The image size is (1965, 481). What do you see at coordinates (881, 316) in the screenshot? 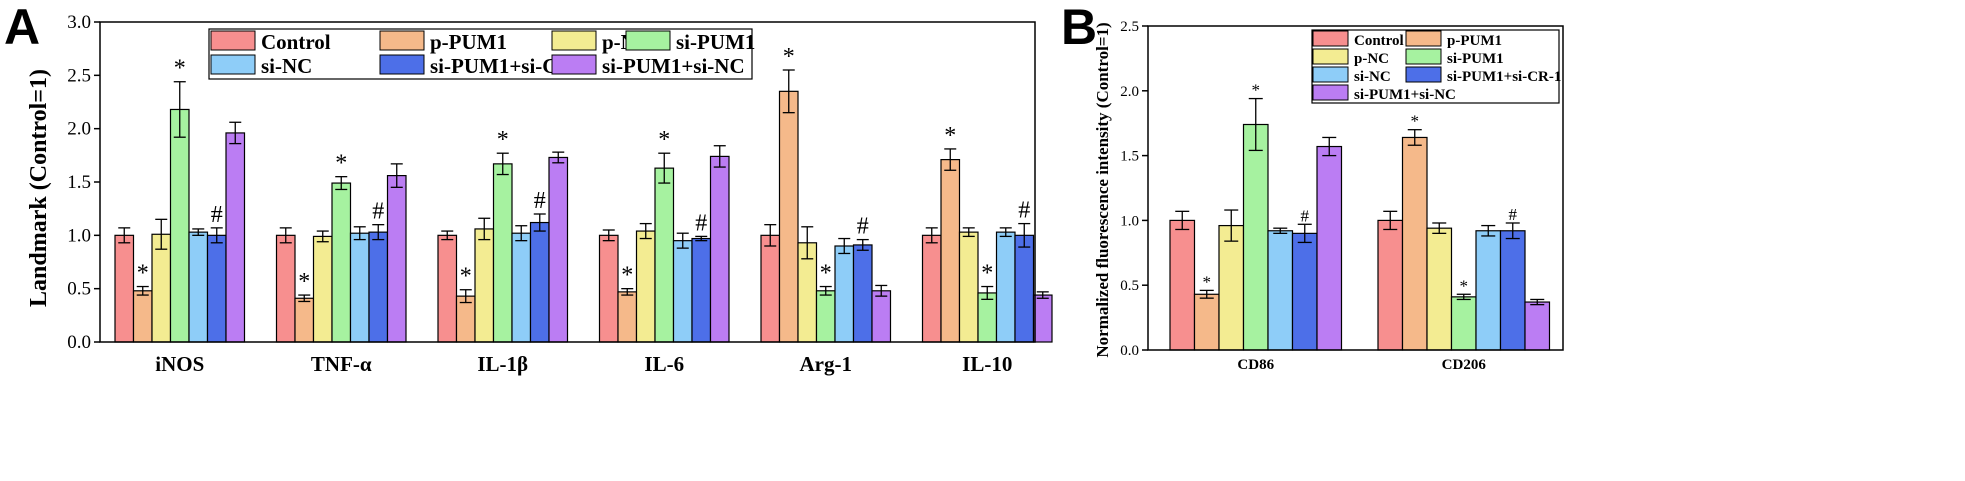
I see `bar-Arg-1-si-PUM1+si-NC` at bounding box center [881, 316].